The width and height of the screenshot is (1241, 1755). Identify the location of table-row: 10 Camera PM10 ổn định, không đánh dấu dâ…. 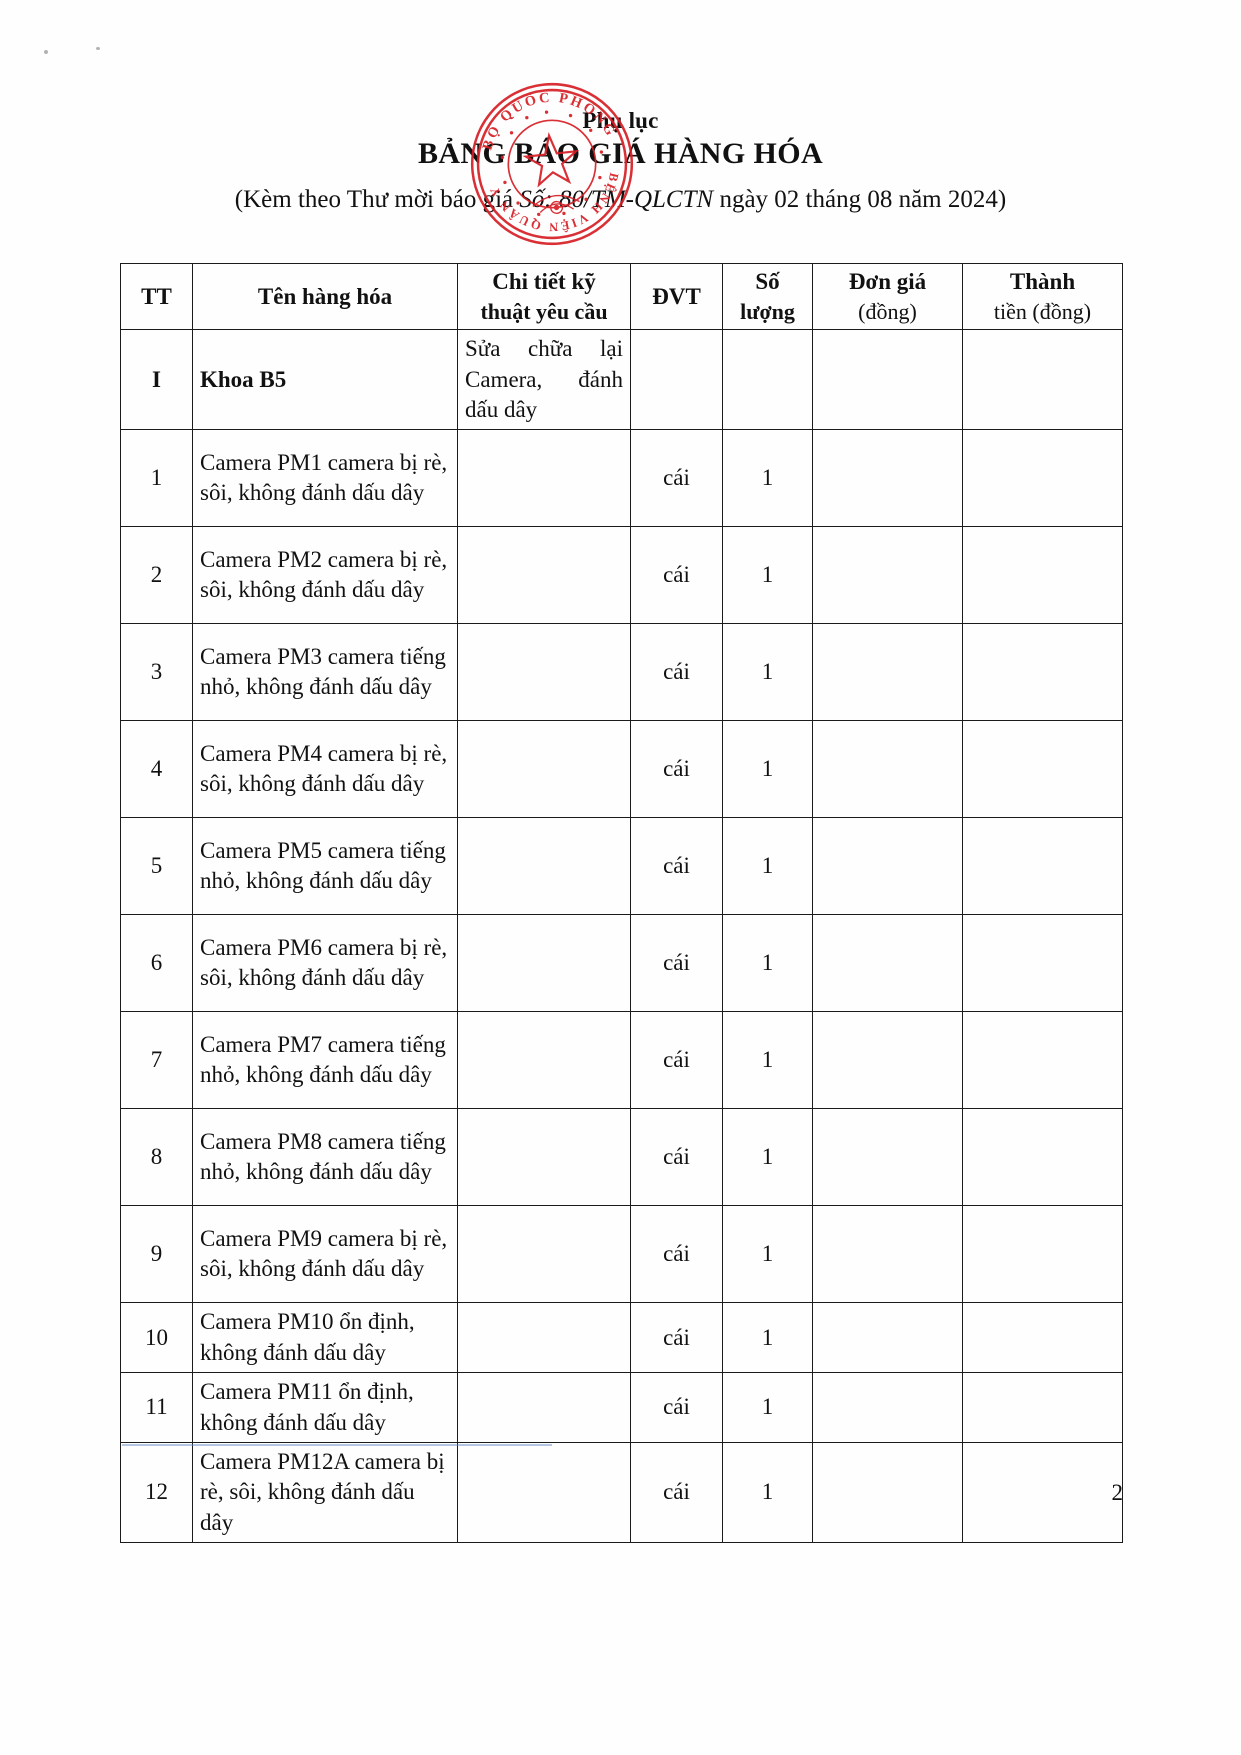
(621, 1338).